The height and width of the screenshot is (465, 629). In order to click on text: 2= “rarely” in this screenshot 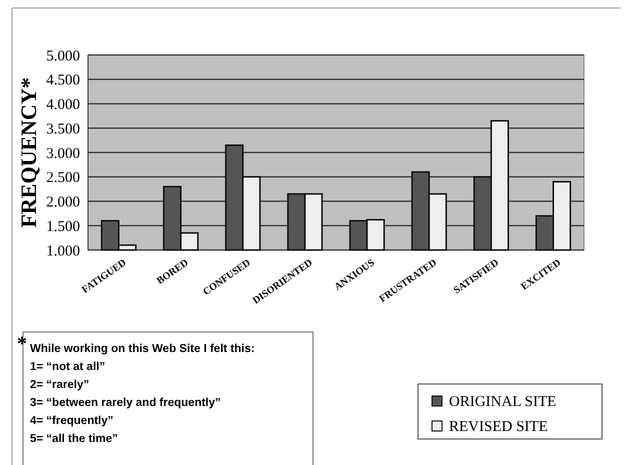, I will do `click(60, 385)`.